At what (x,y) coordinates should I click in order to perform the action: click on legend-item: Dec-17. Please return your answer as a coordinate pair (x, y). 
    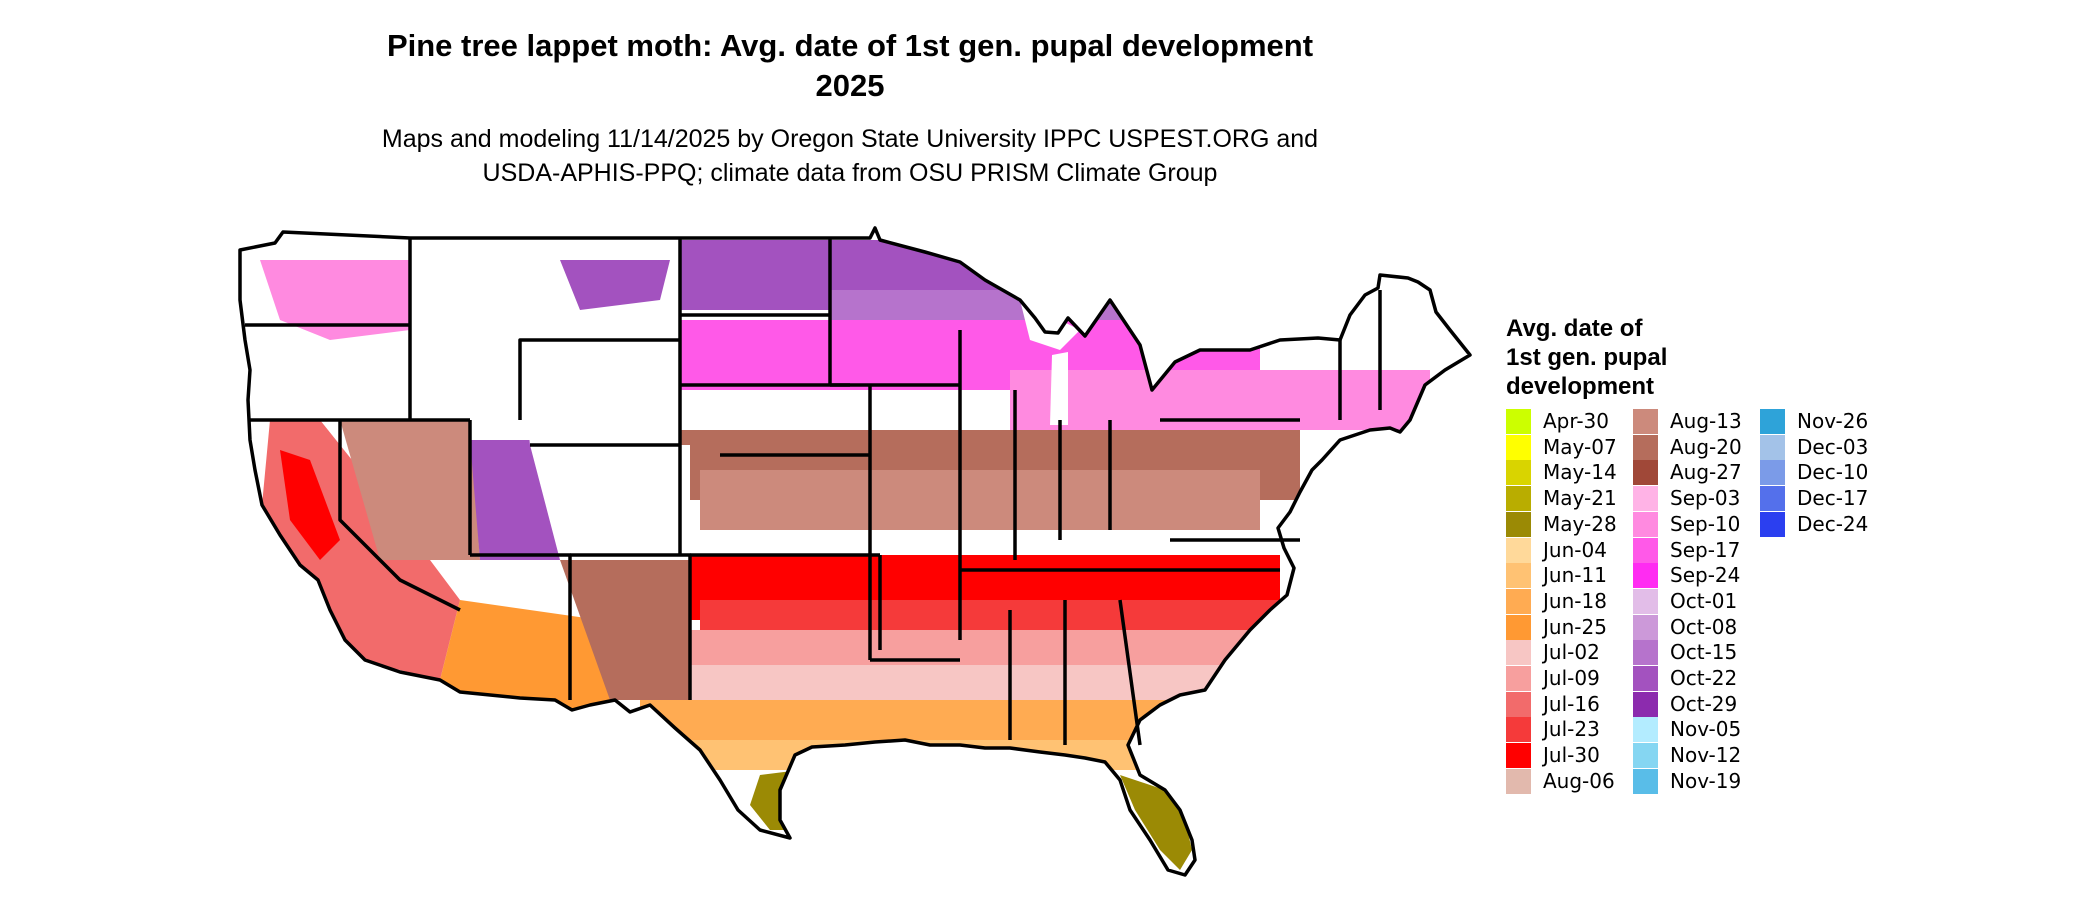
    Looking at the image, I should click on (1830, 499).